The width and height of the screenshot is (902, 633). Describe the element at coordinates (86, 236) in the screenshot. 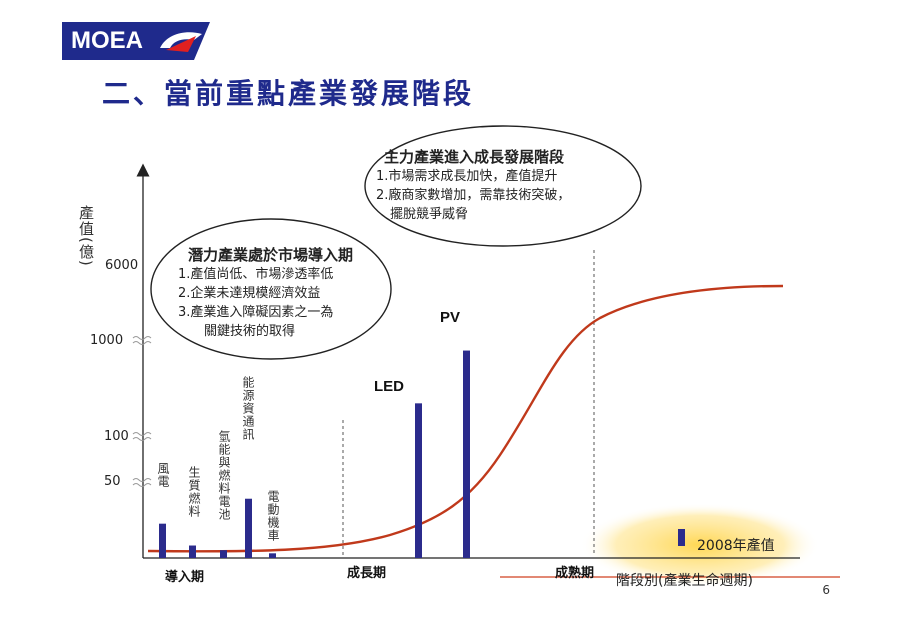

I see `y-axis-label: 產值(億)` at that location.